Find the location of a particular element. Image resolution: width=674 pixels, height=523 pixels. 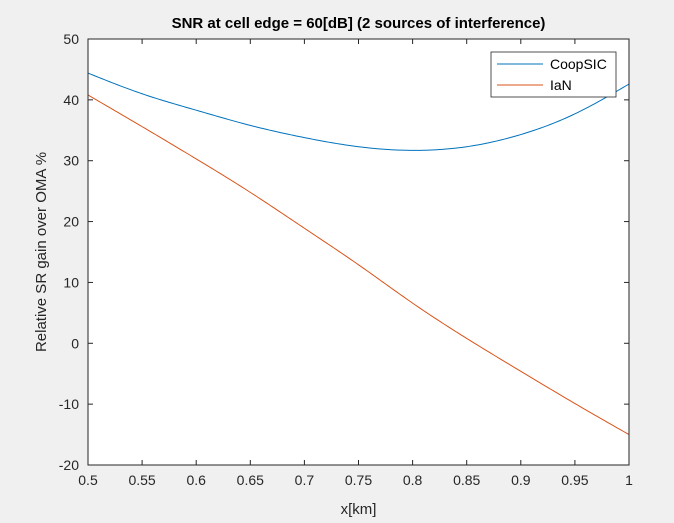

legend-box is located at coordinates (553, 74).